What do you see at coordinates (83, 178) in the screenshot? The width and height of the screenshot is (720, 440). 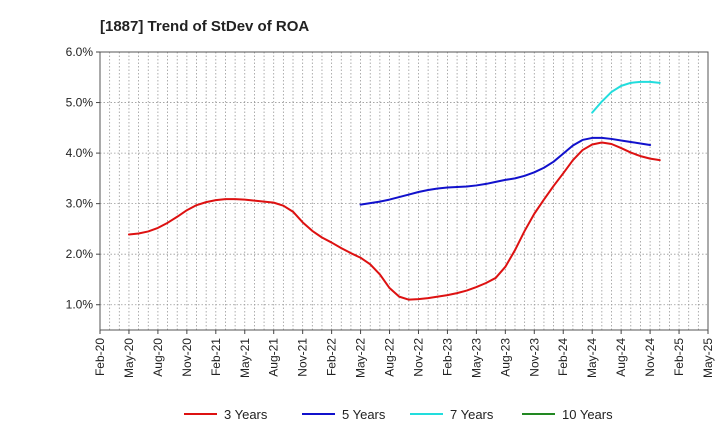 I see `y-axis: 1.0% 2.0% 3.0% 4.0% 5.0% 6.0%` at bounding box center [83, 178].